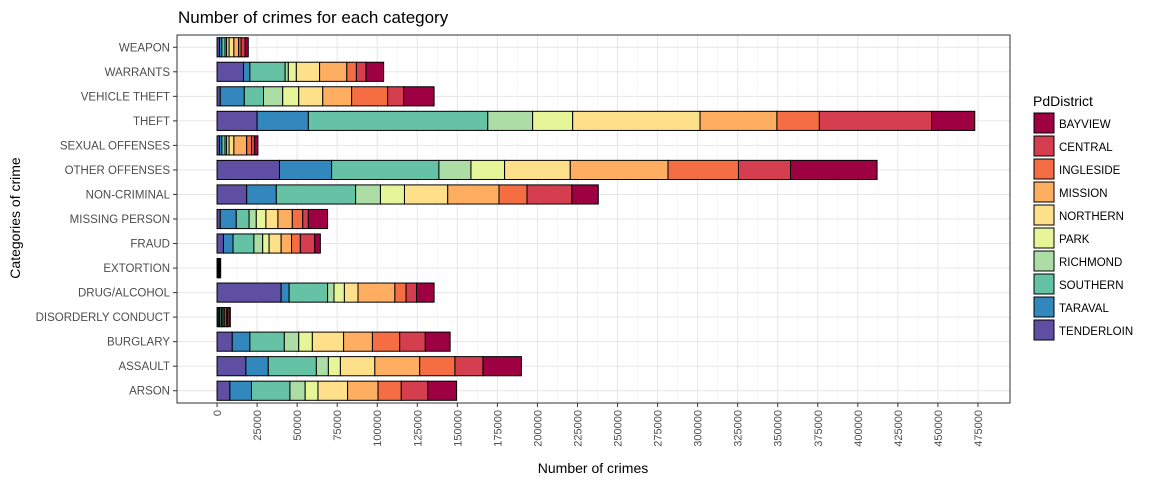  I want to click on x-tick-label: 325000, so click(739, 428).